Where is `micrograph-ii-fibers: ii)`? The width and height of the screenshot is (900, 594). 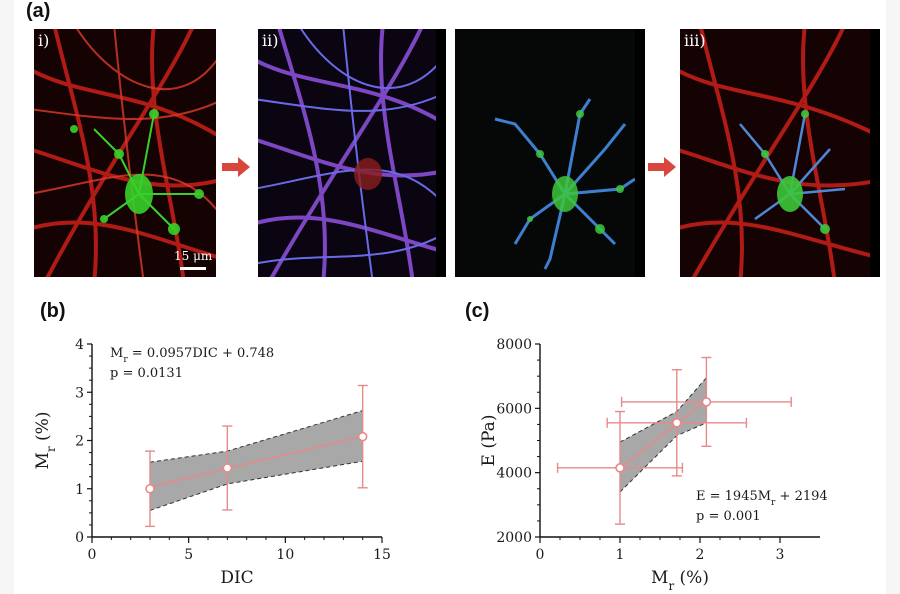
micrograph-ii-fibers: ii) is located at coordinates (352, 153).